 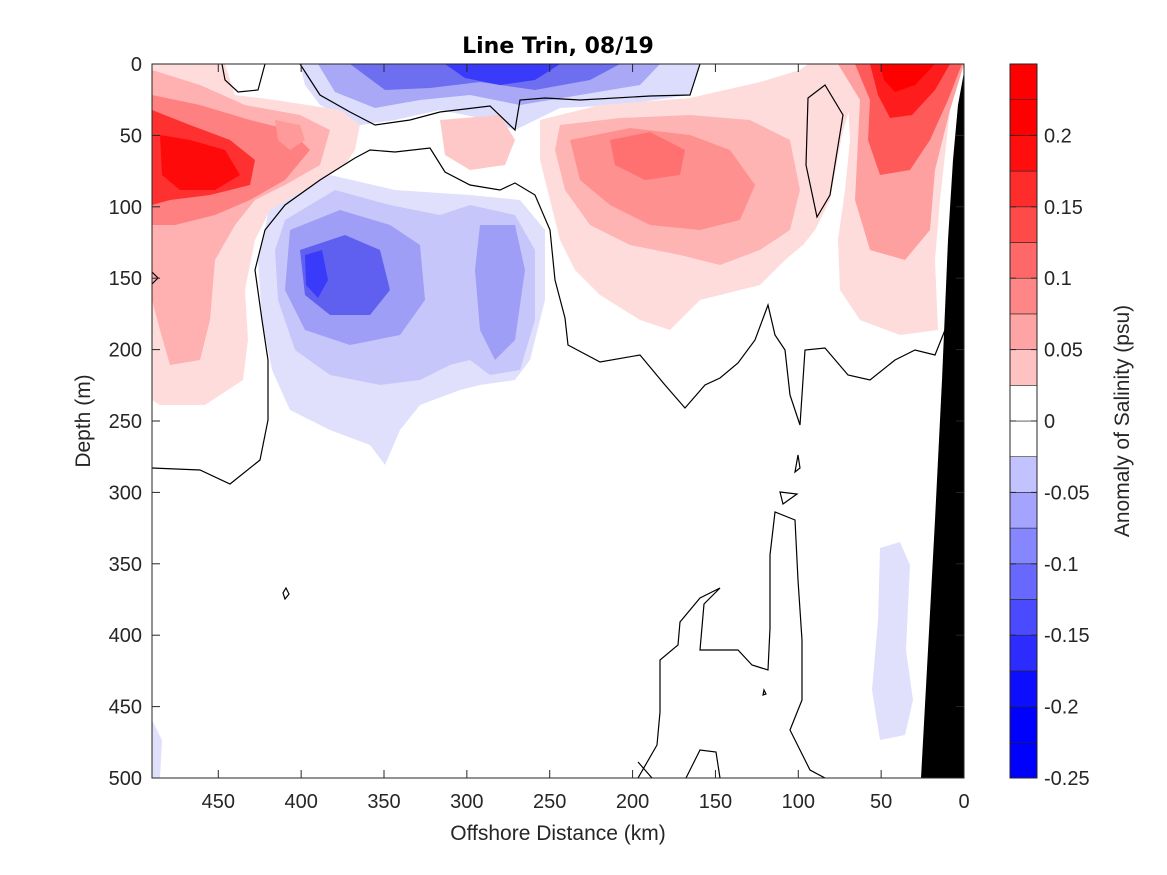 I want to click on y-tick-label: 450, so click(x=125, y=708).